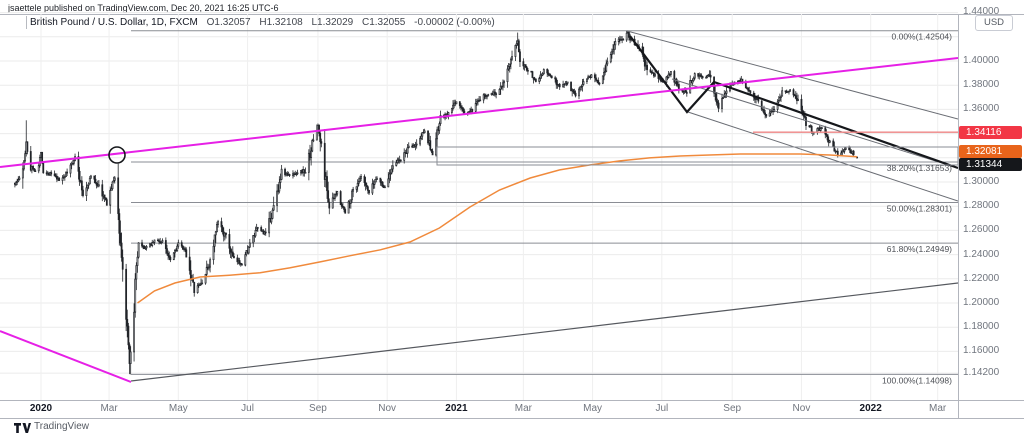 This screenshot has width=1024, height=442. Describe the element at coordinates (990, 132) in the screenshot. I see `price-marker-label: 1.34116` at that location.